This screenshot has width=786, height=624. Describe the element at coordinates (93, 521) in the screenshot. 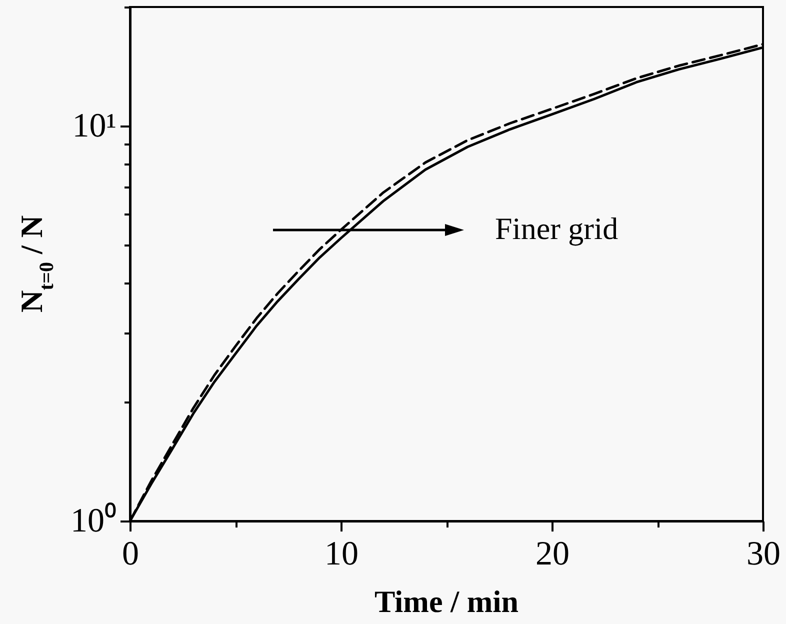

I see `y-tick-label: 10⁰` at that location.